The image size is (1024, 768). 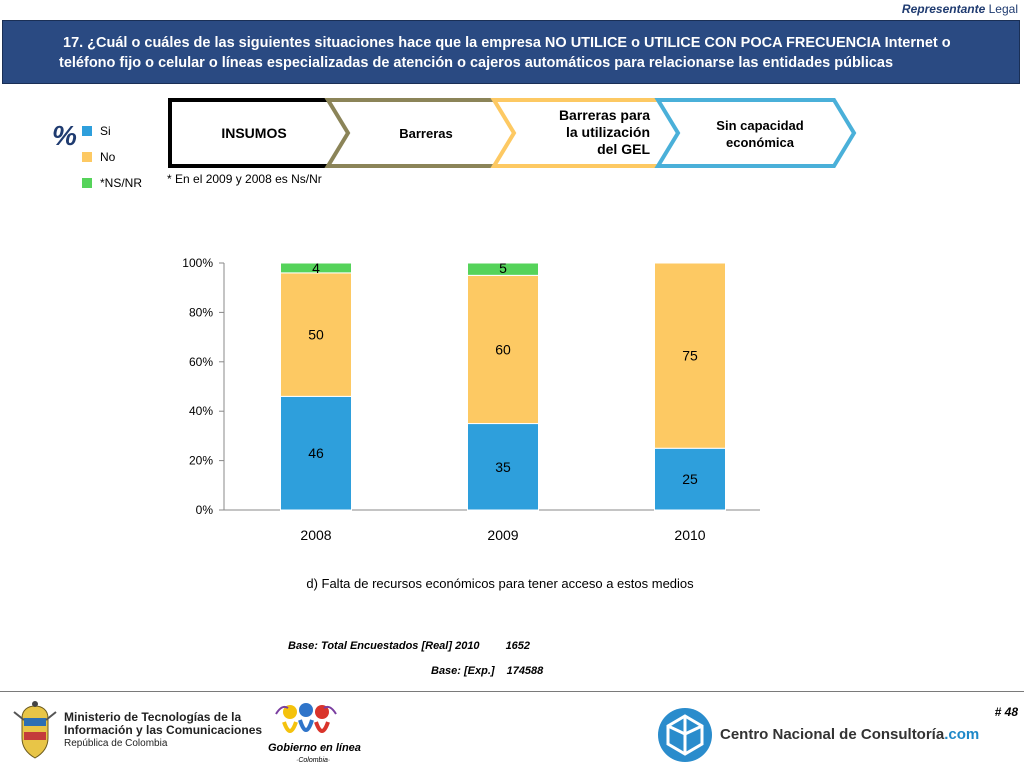 What do you see at coordinates (112, 131) in the screenshot?
I see `legend-item-si: Si` at bounding box center [112, 131].